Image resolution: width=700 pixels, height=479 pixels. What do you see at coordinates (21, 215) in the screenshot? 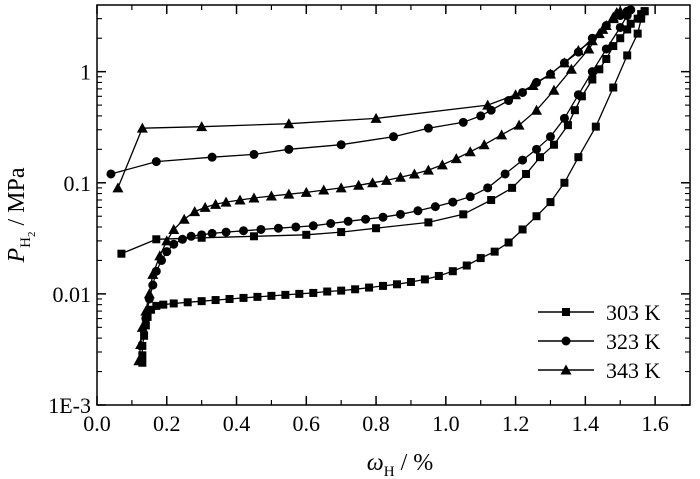
I see `y-axis-title: PH2 / MPa` at bounding box center [21, 215].